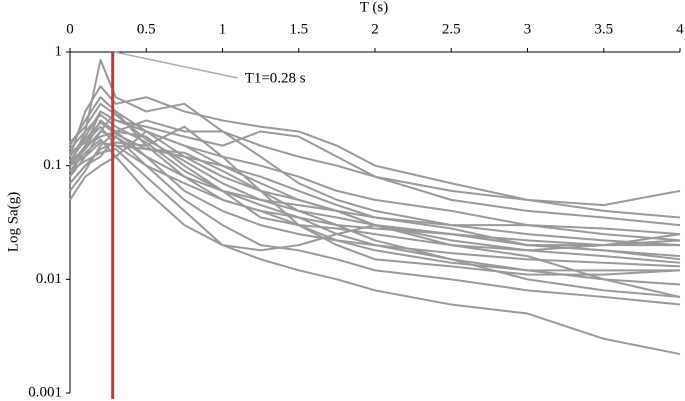 This screenshot has height=401, width=685. What do you see at coordinates (13, 222) in the screenshot?
I see `y-axis-title: Log Sa(g)` at bounding box center [13, 222].